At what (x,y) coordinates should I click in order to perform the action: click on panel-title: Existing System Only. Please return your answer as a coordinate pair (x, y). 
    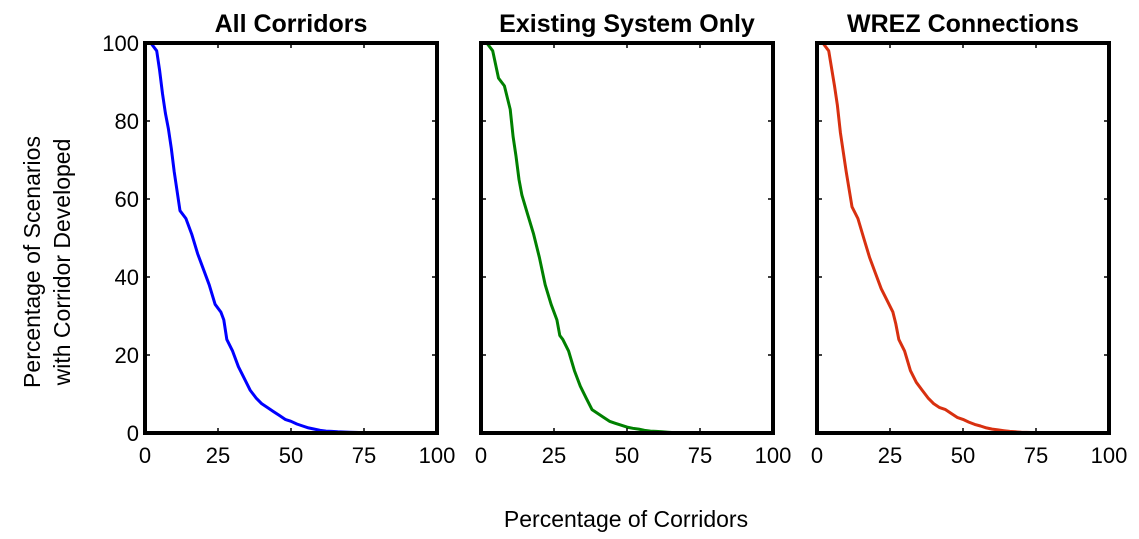
    Looking at the image, I should click on (627, 24).